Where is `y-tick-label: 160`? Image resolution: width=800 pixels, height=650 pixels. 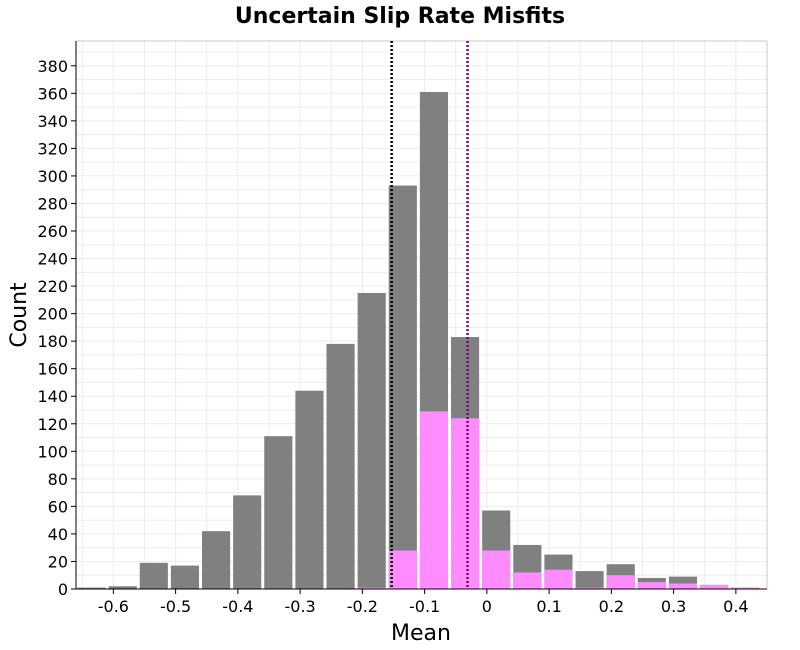
y-tick-label: 160 is located at coordinates (52, 369).